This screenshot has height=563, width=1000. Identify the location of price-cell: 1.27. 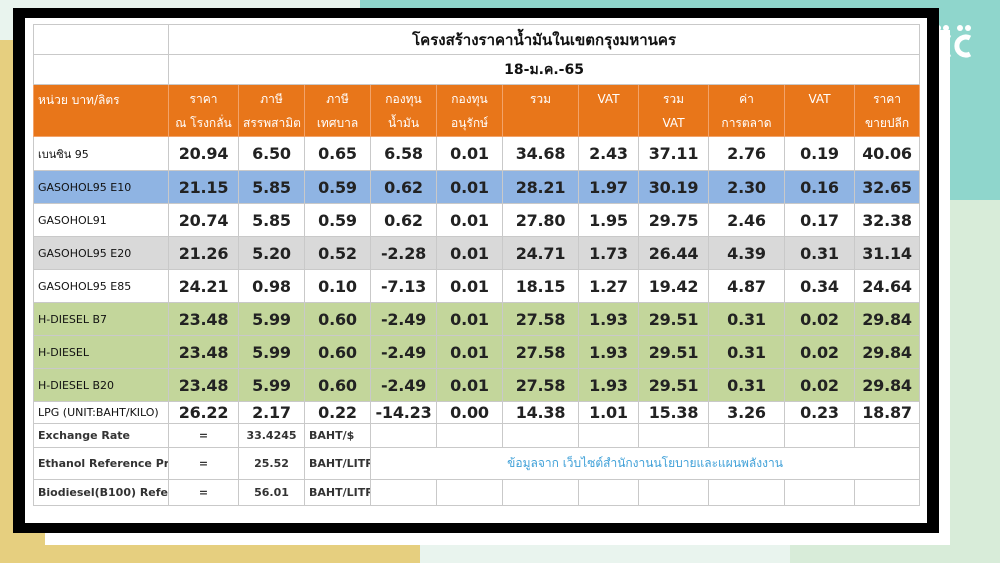
(608, 286).